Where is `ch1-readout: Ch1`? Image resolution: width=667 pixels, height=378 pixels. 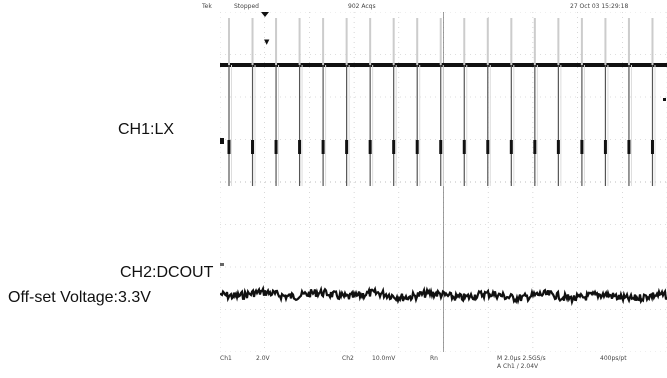
ch1-readout: Ch1 is located at coordinates (226, 358).